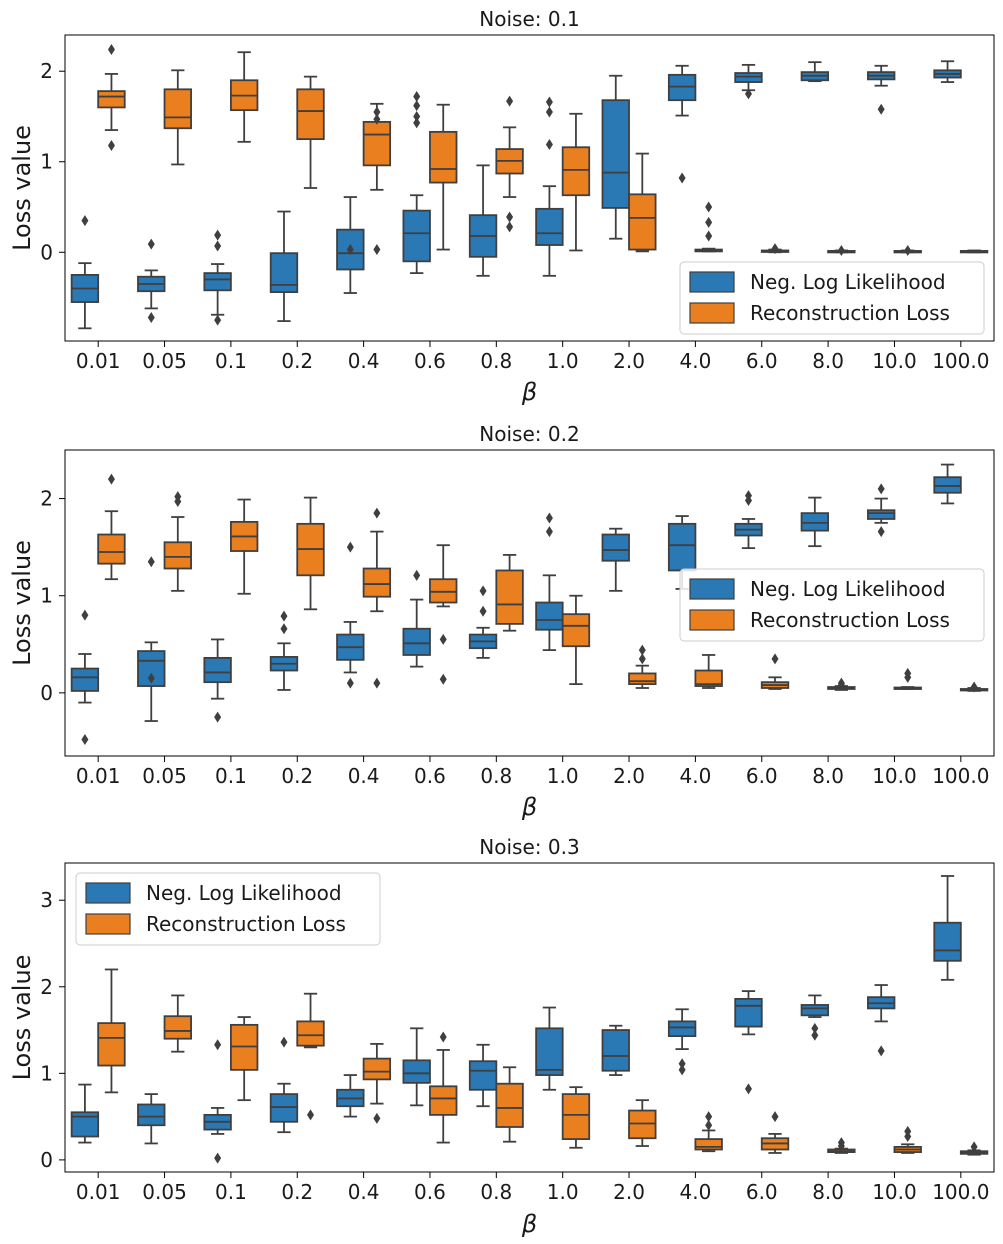  I want to click on x-axis-label: β, so click(529, 1224).